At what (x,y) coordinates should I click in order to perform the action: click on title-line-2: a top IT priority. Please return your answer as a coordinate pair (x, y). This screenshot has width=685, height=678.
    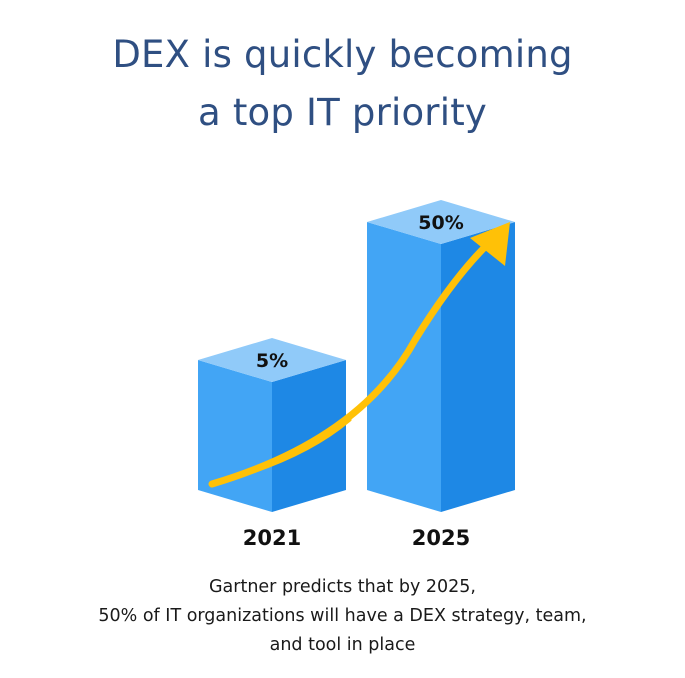
    Looking at the image, I should click on (342, 112).